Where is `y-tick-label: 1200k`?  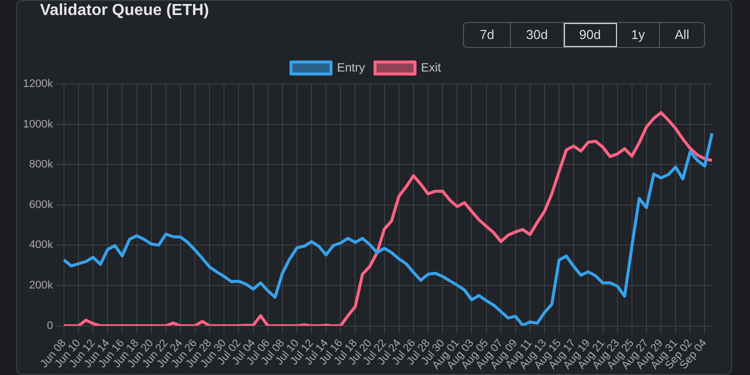 y-tick-label: 1200k is located at coordinates (38, 84).